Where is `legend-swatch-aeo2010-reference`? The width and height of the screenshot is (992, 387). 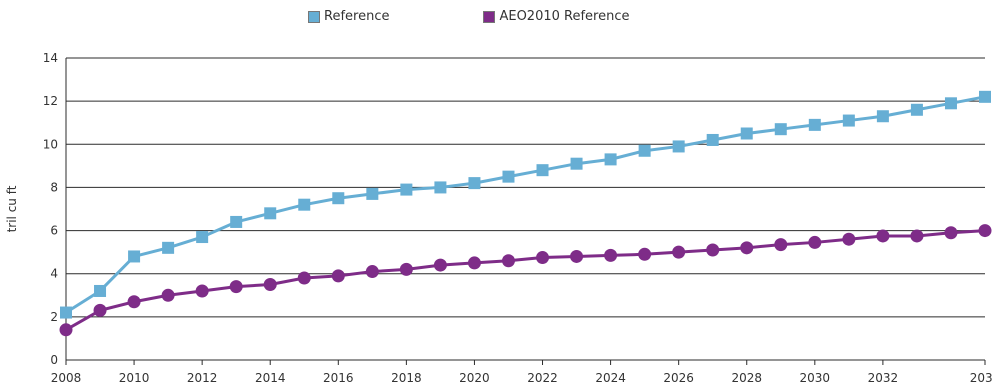
legend-swatch-aeo2010-reference is located at coordinates (489, 16).